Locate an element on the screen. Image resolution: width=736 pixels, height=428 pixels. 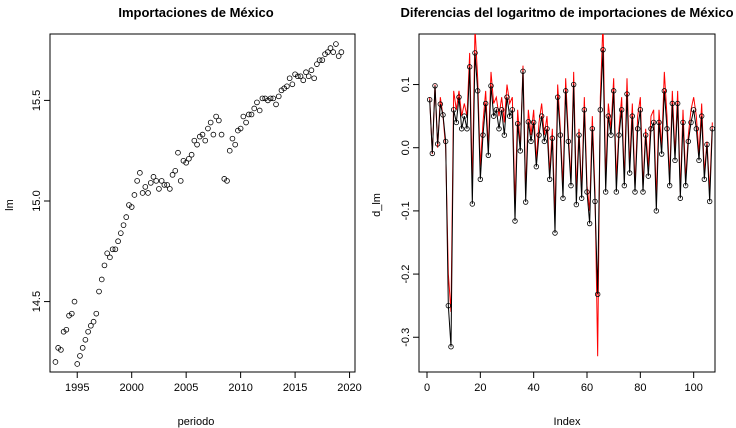
scatter-y-axis: 14.5 15.0 15.5 is located at coordinates (41, 201).